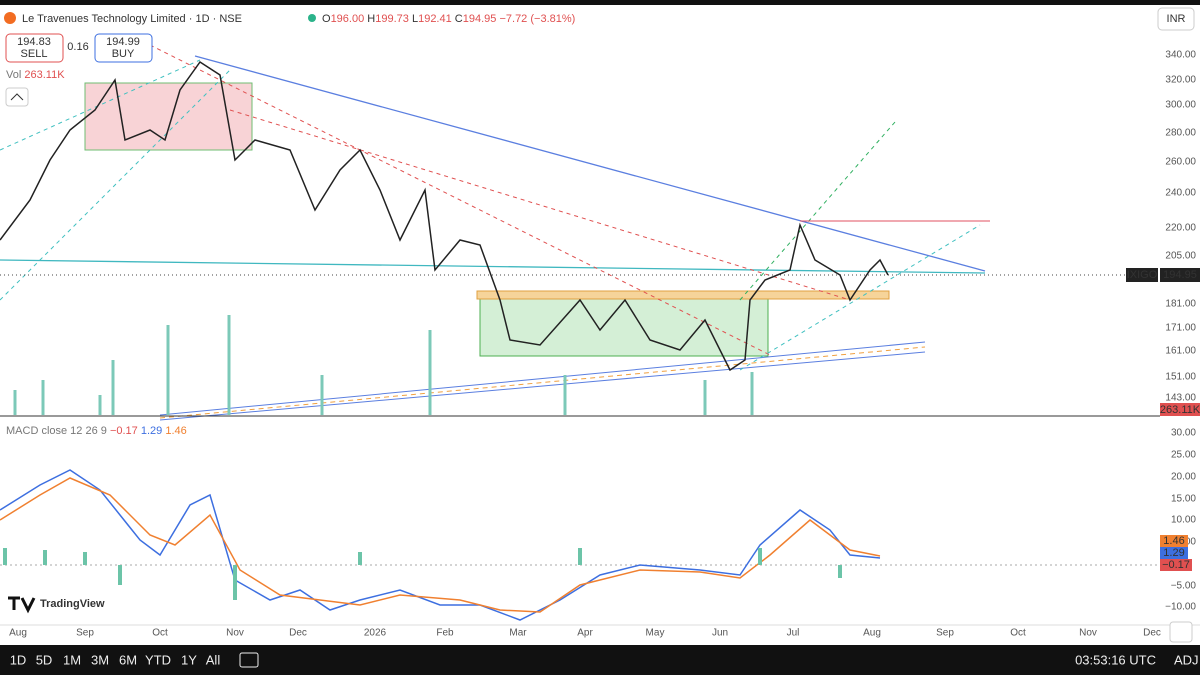 This screenshot has width=1200, height=680. What do you see at coordinates (422, 574) in the screenshot?
I see `macd-histogram` at bounding box center [422, 574].